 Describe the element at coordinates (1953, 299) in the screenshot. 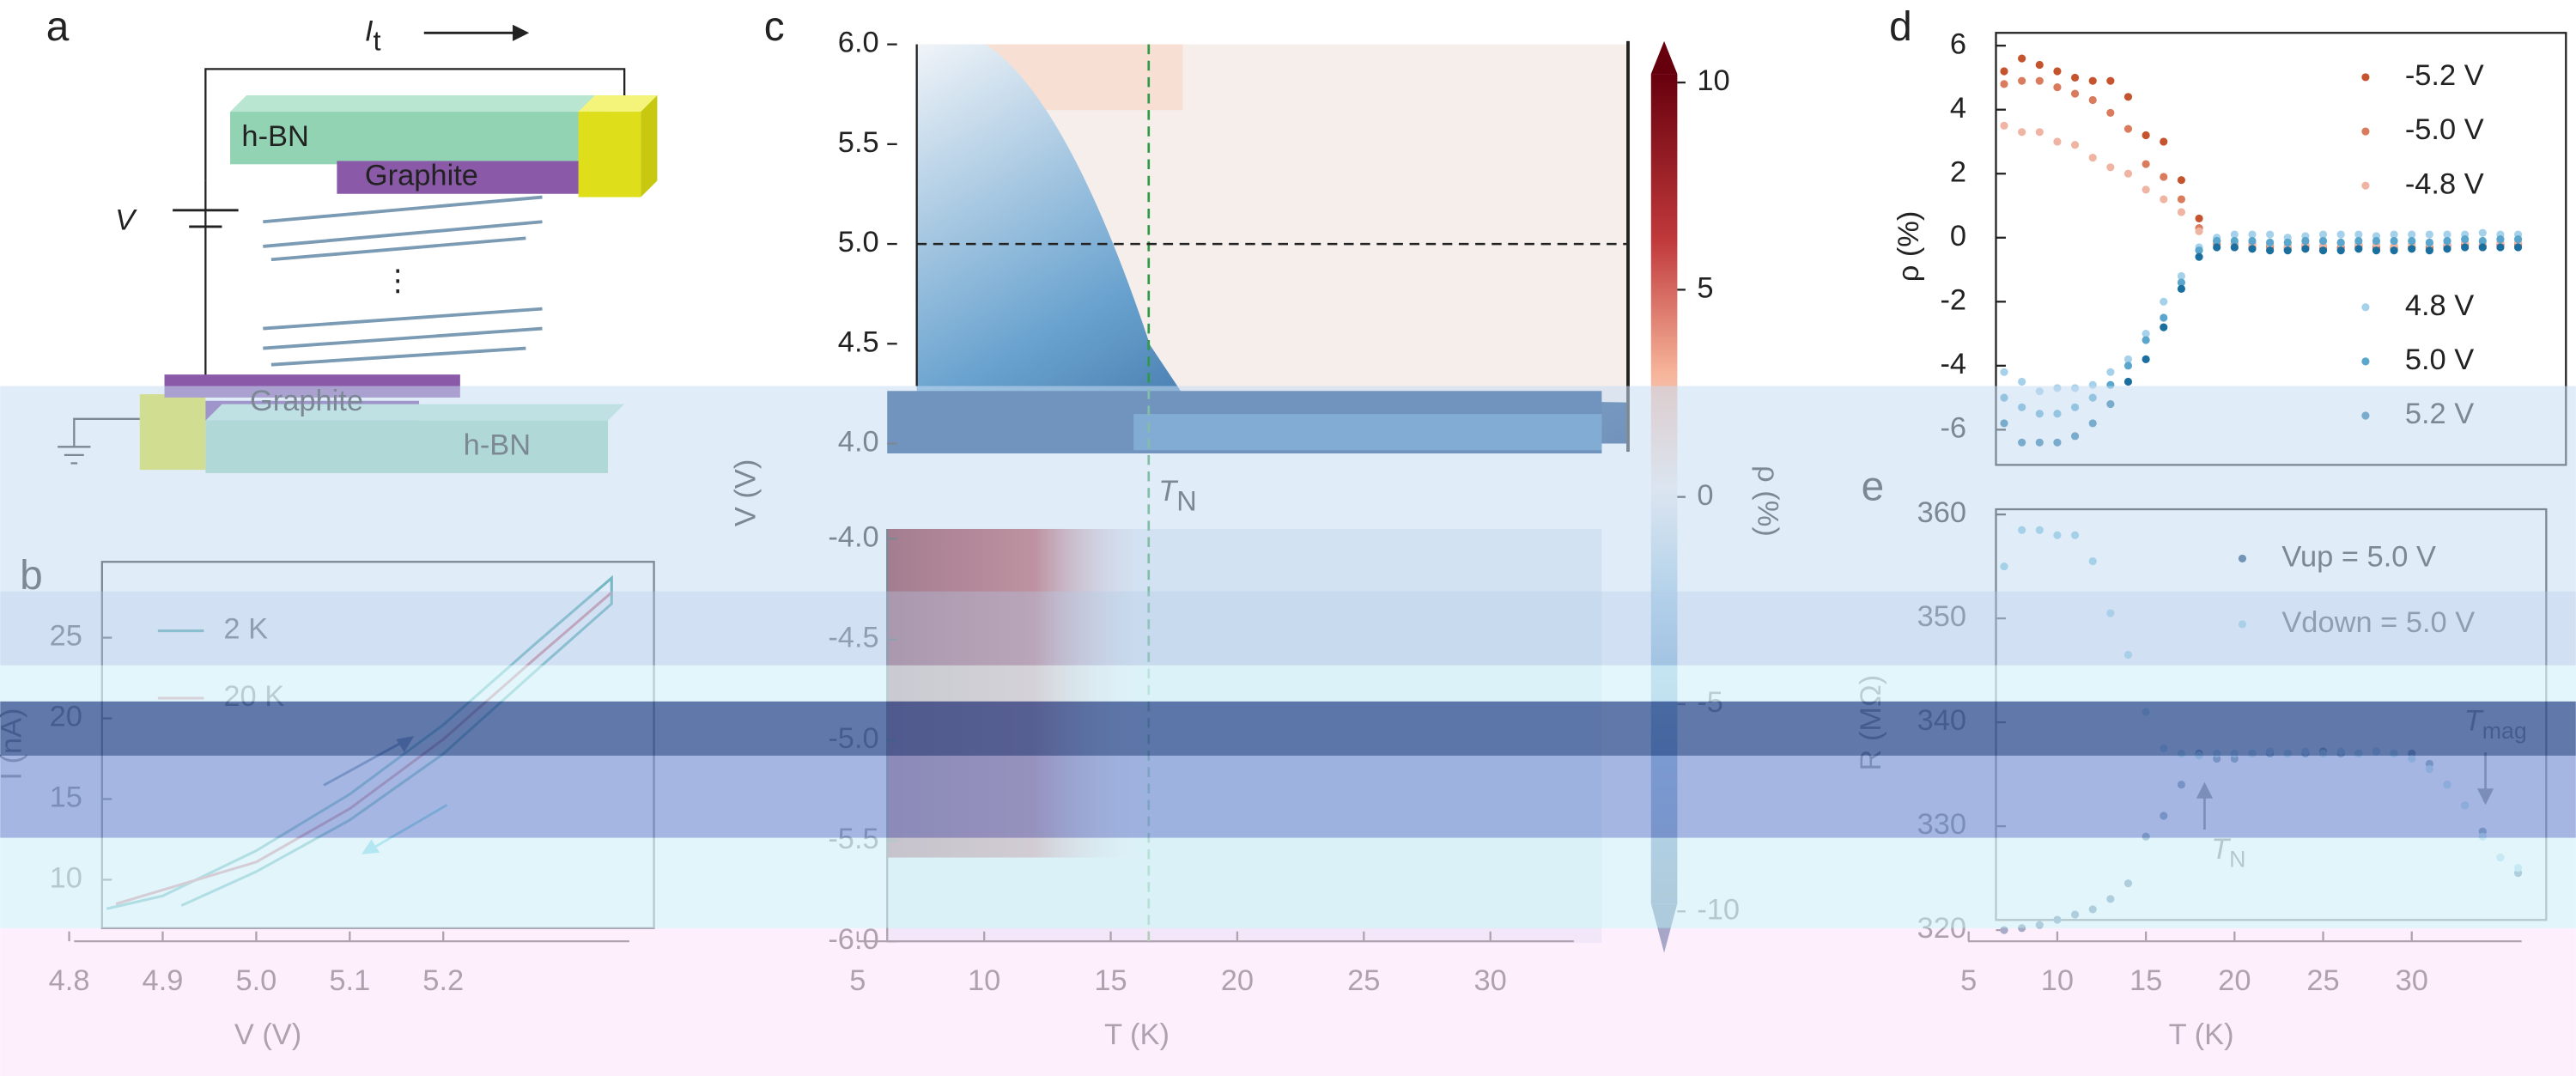

I see `y-tick-label: -2` at that location.